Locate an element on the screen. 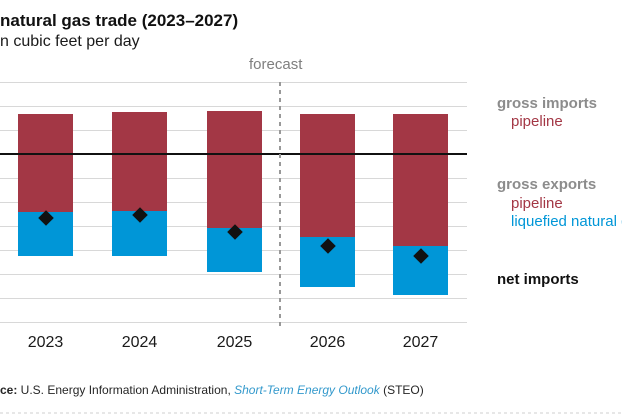  source-prefix: ce: is located at coordinates (9, 390).